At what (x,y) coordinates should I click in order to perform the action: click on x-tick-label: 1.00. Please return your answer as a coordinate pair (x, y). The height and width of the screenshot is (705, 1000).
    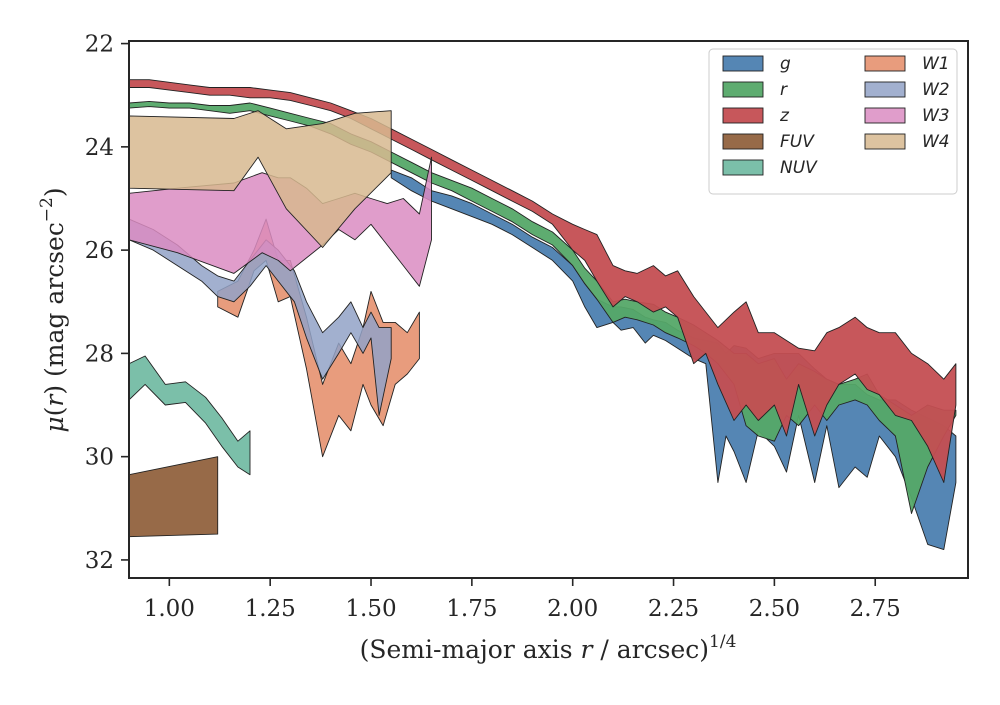
    Looking at the image, I should click on (169, 609).